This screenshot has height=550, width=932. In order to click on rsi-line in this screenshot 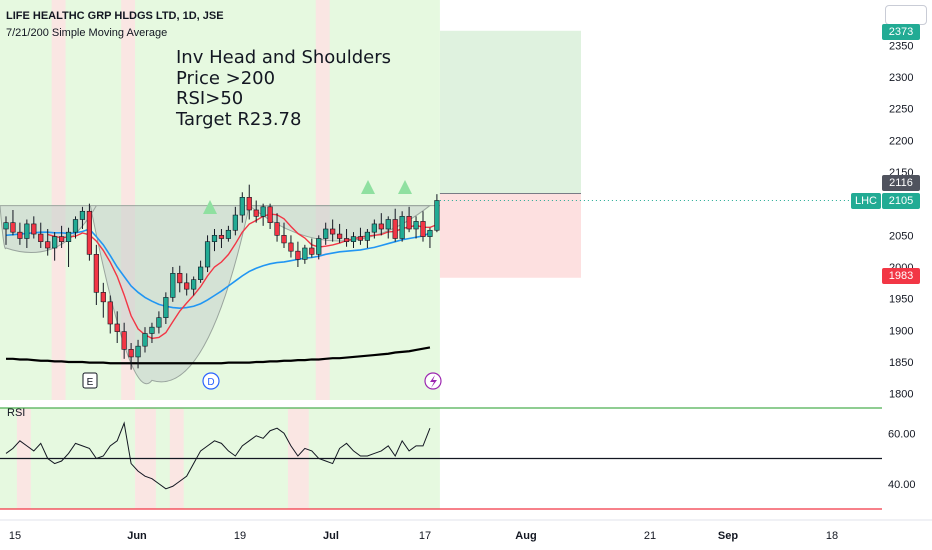, I will do `click(218, 455)`.